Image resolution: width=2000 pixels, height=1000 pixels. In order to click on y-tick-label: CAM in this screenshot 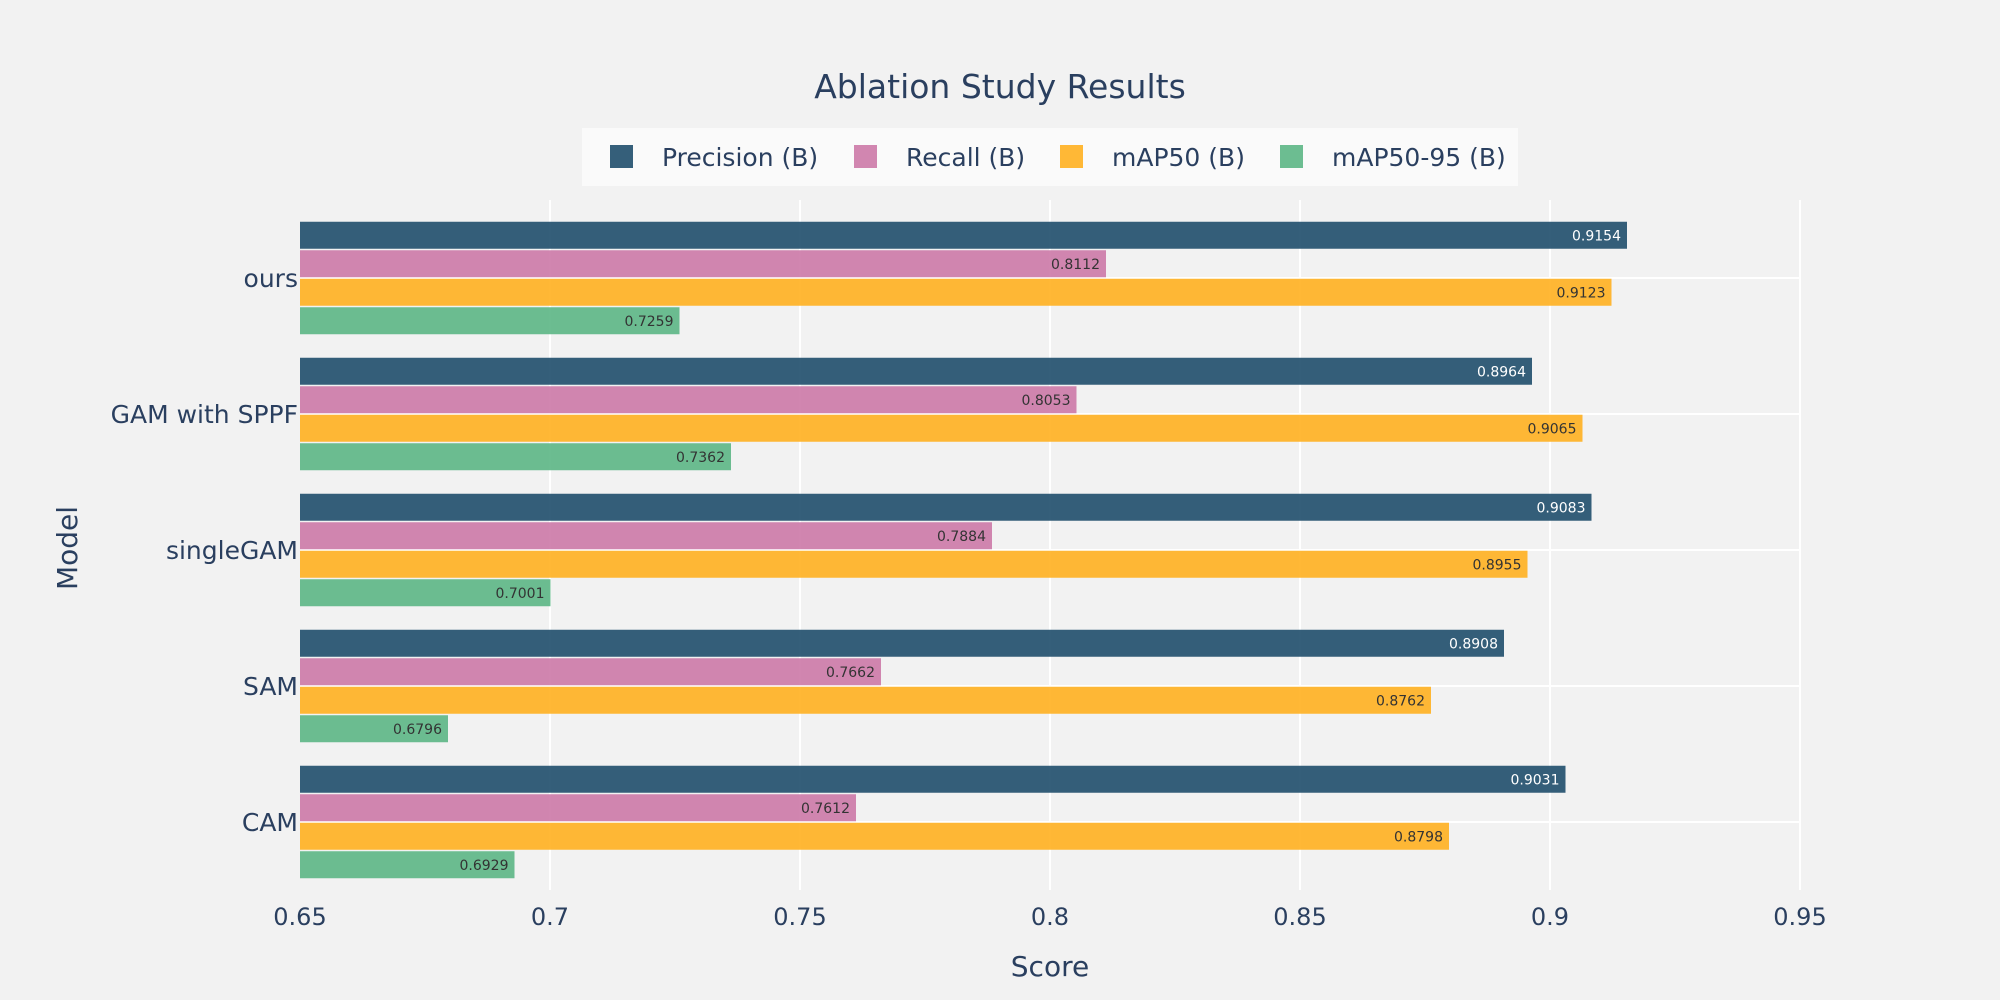, I will do `click(270, 822)`.